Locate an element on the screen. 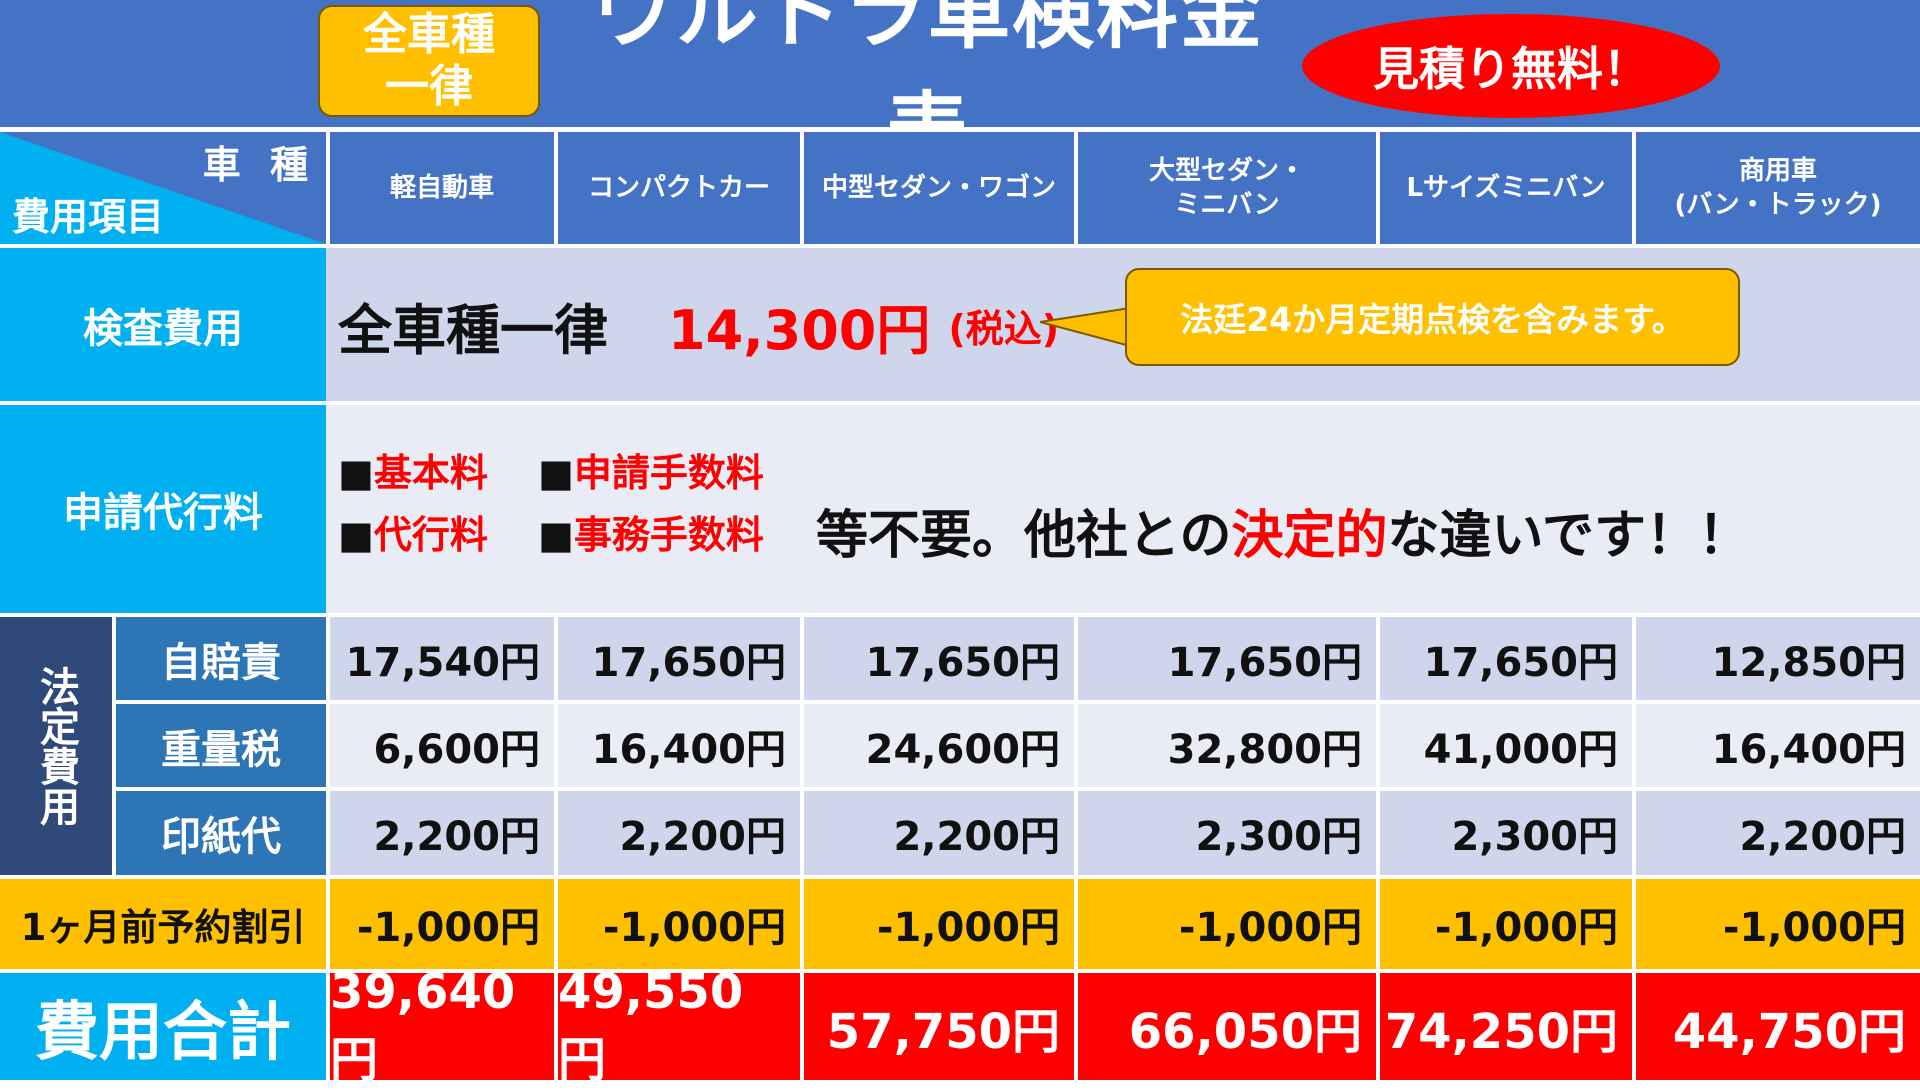  inspection-prefix: 全車種一律 is located at coordinates (473, 330).